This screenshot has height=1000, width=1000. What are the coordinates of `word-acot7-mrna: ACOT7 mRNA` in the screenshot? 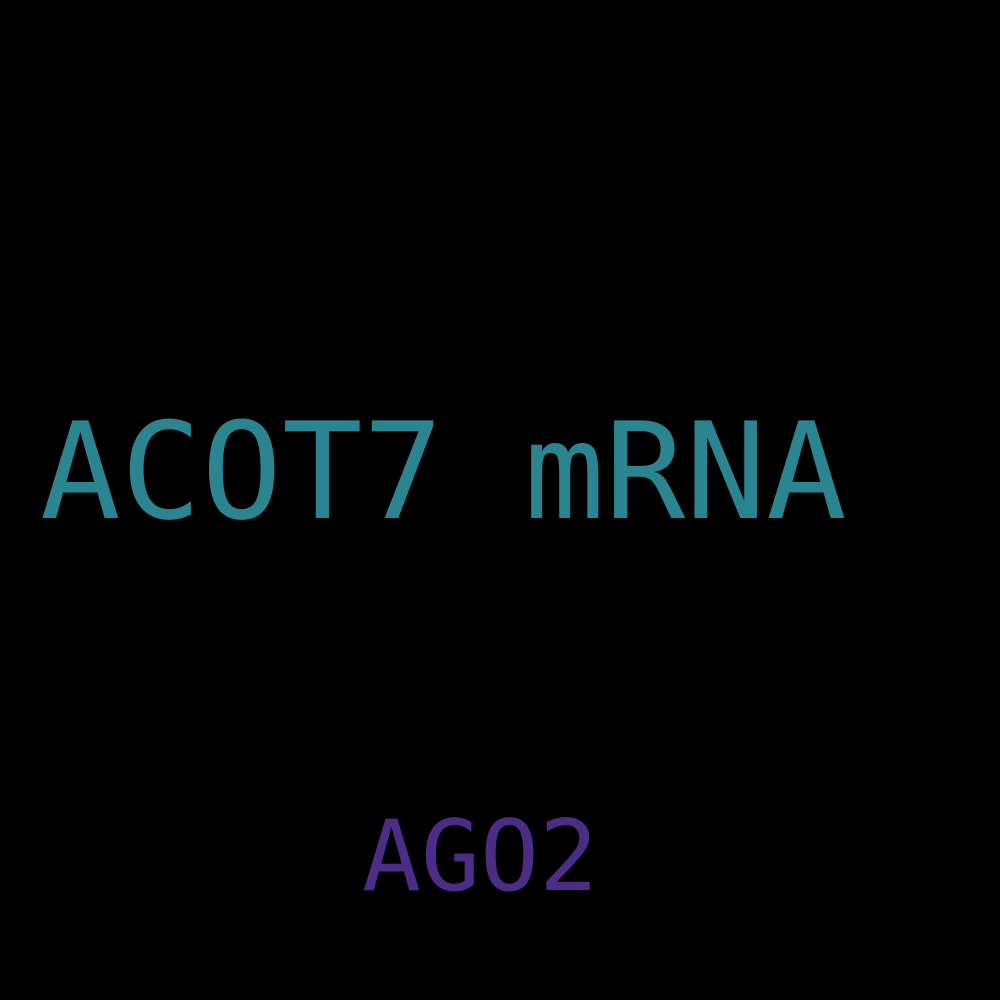 It's located at (443, 472).